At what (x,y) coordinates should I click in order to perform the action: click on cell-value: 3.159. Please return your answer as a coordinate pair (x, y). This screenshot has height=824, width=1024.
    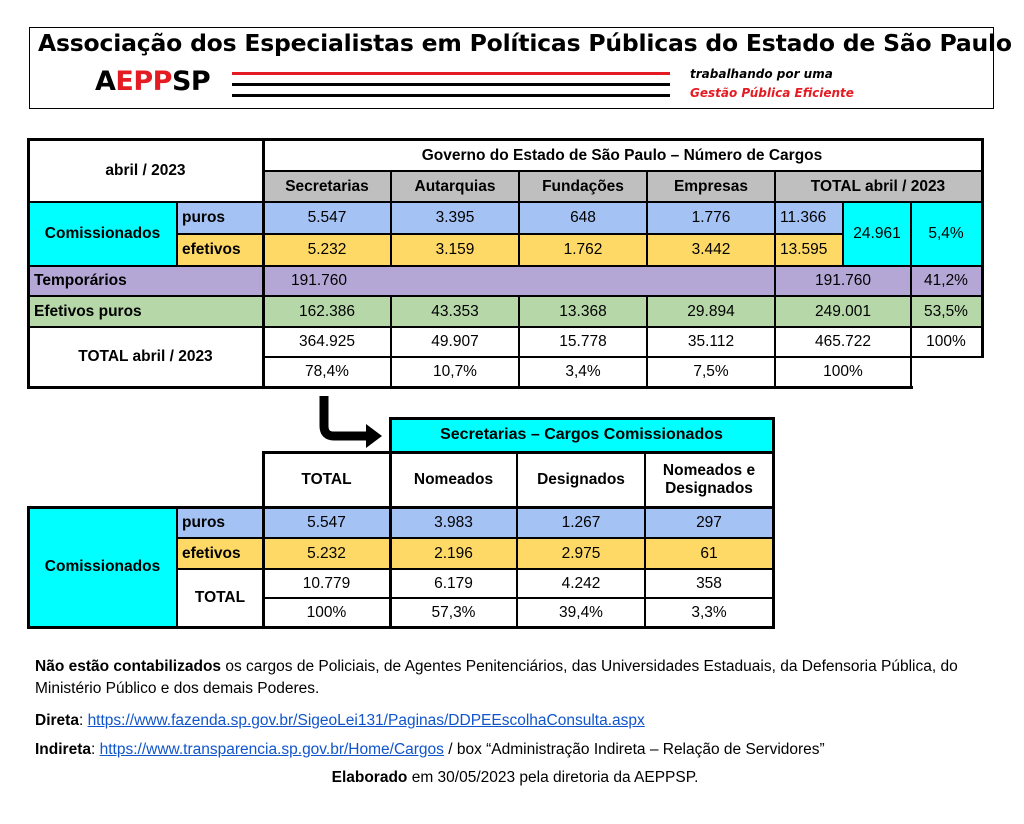
    Looking at the image, I should click on (455, 250).